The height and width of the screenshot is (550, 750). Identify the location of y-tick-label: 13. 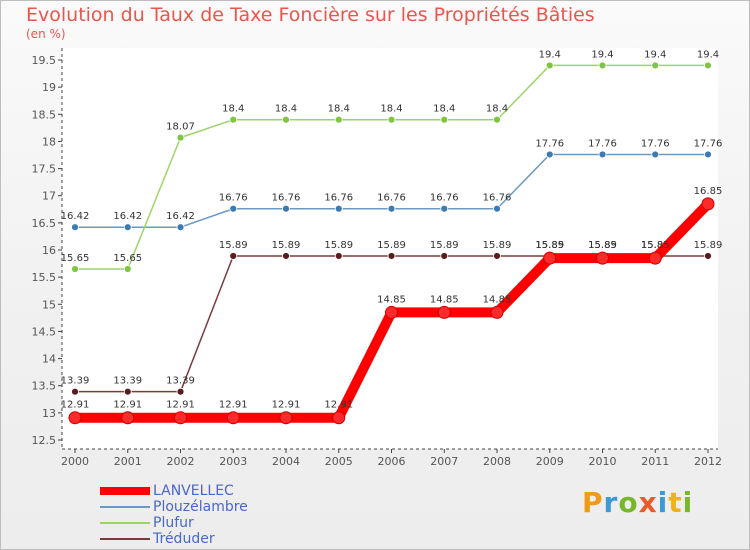
(49, 413).